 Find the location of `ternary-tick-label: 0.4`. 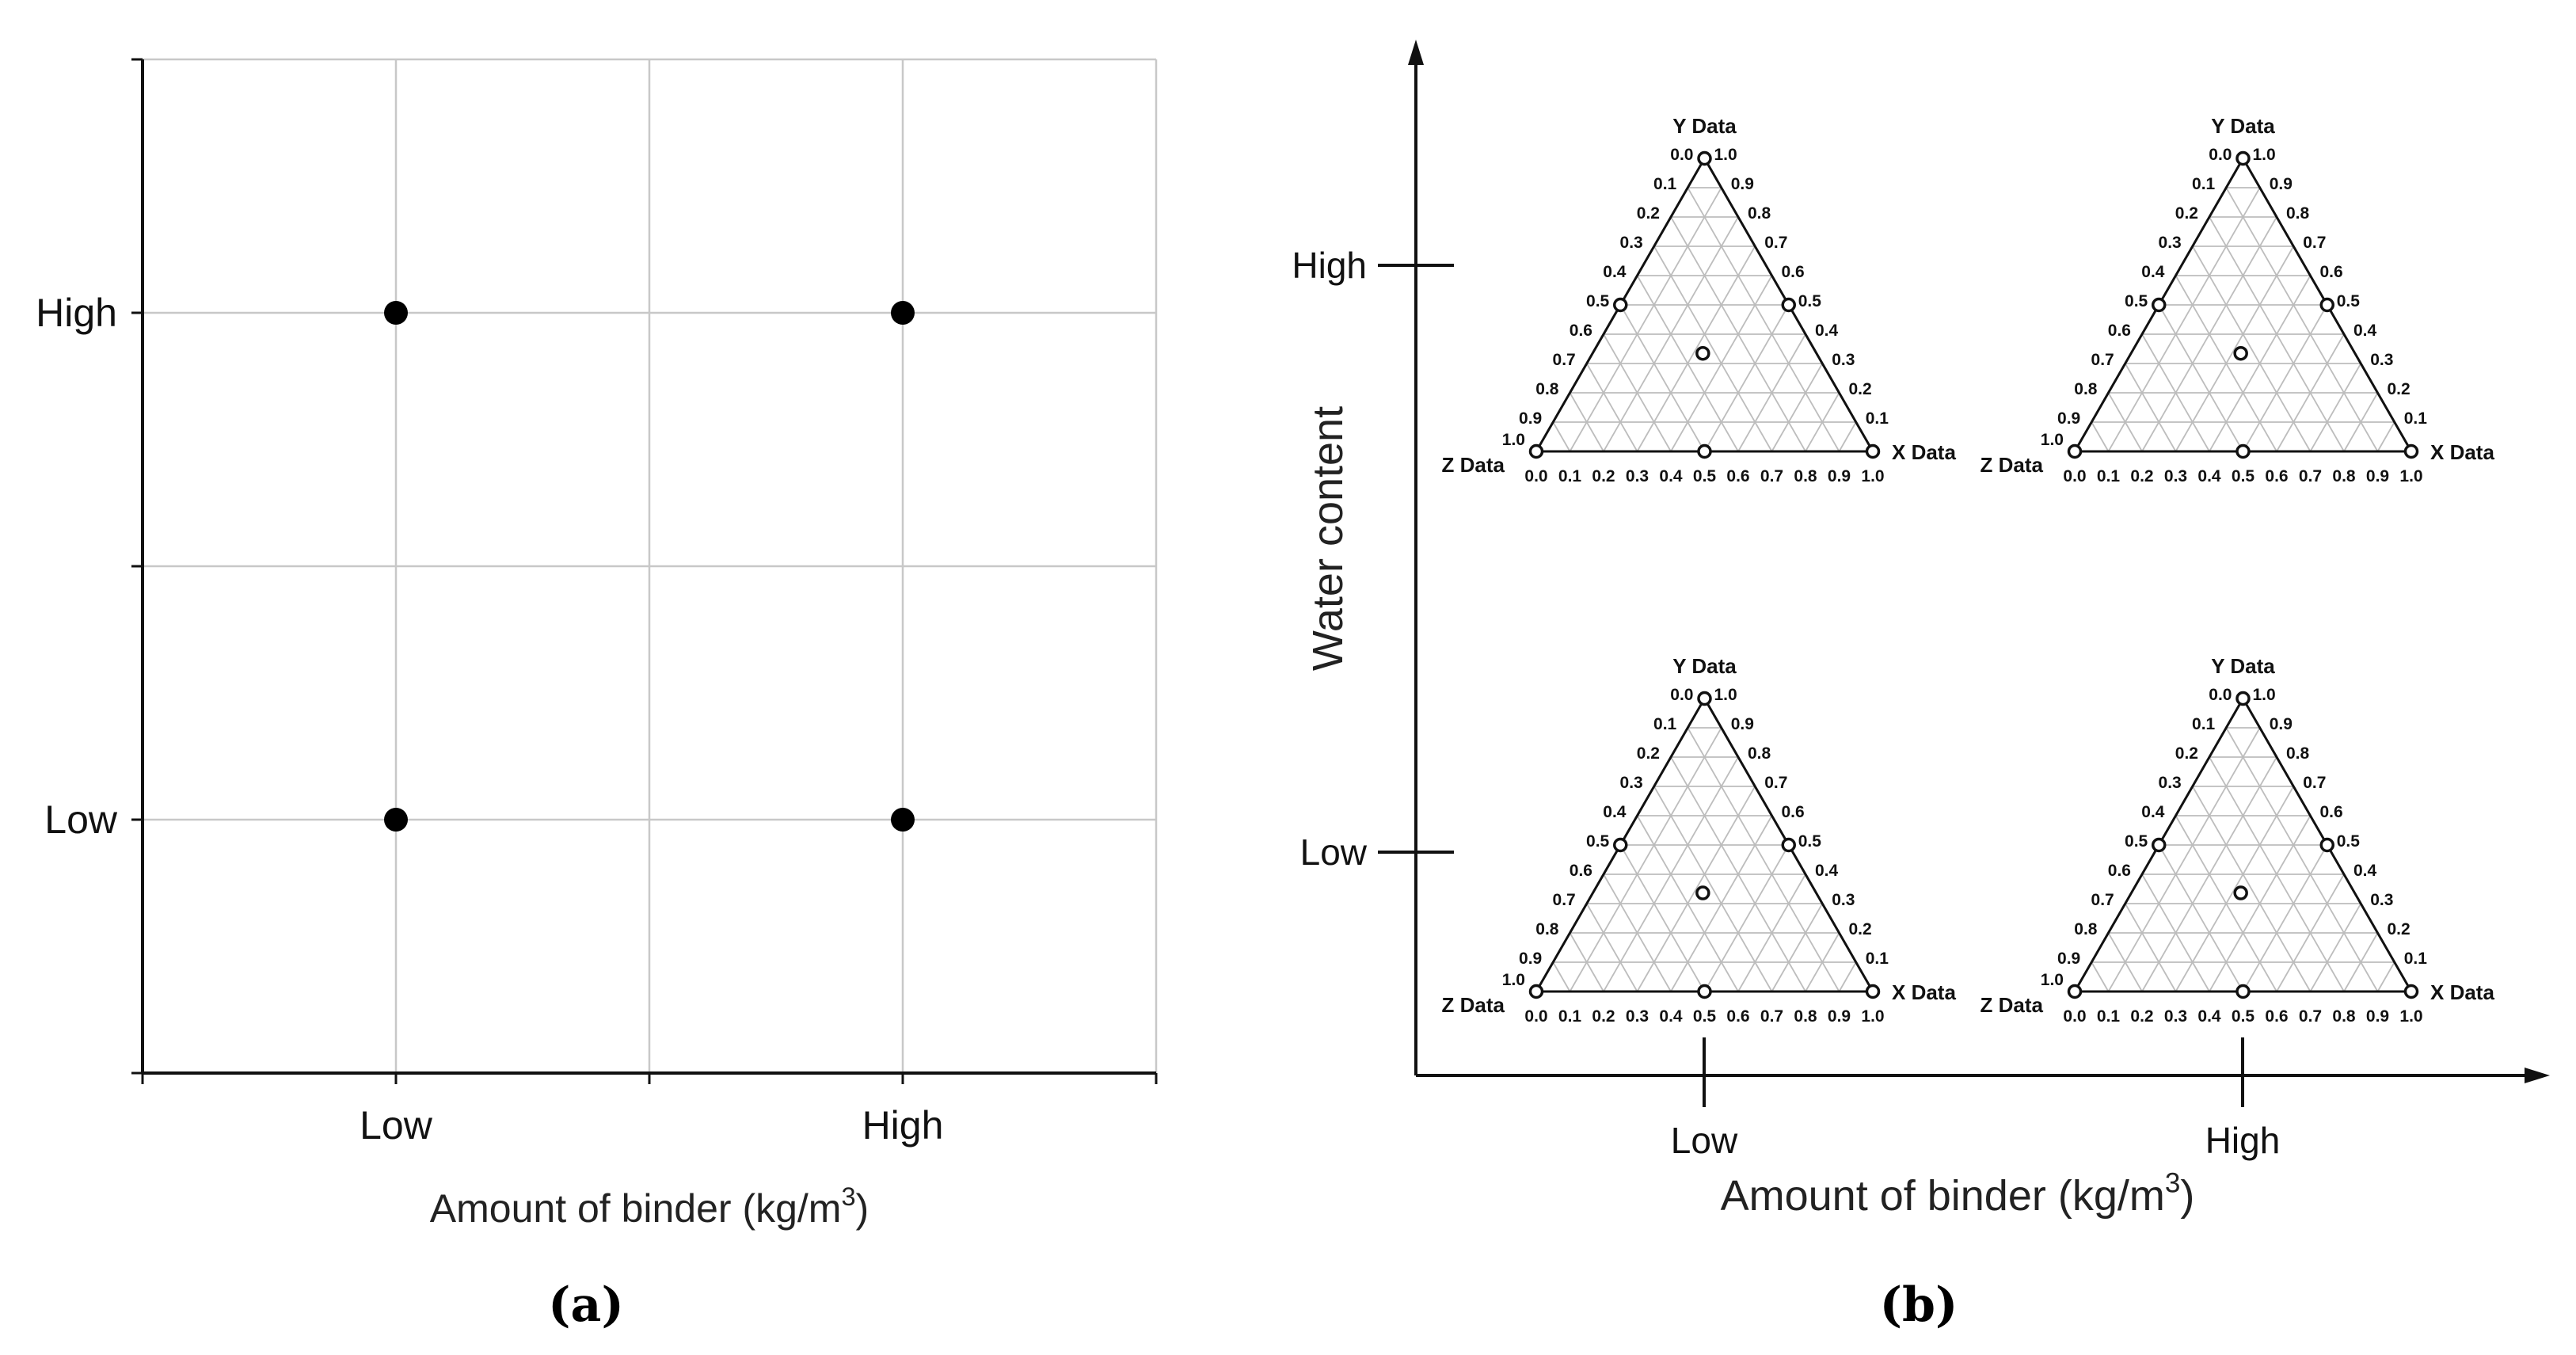

ternary-tick-label: 0.4 is located at coordinates (2365, 871).